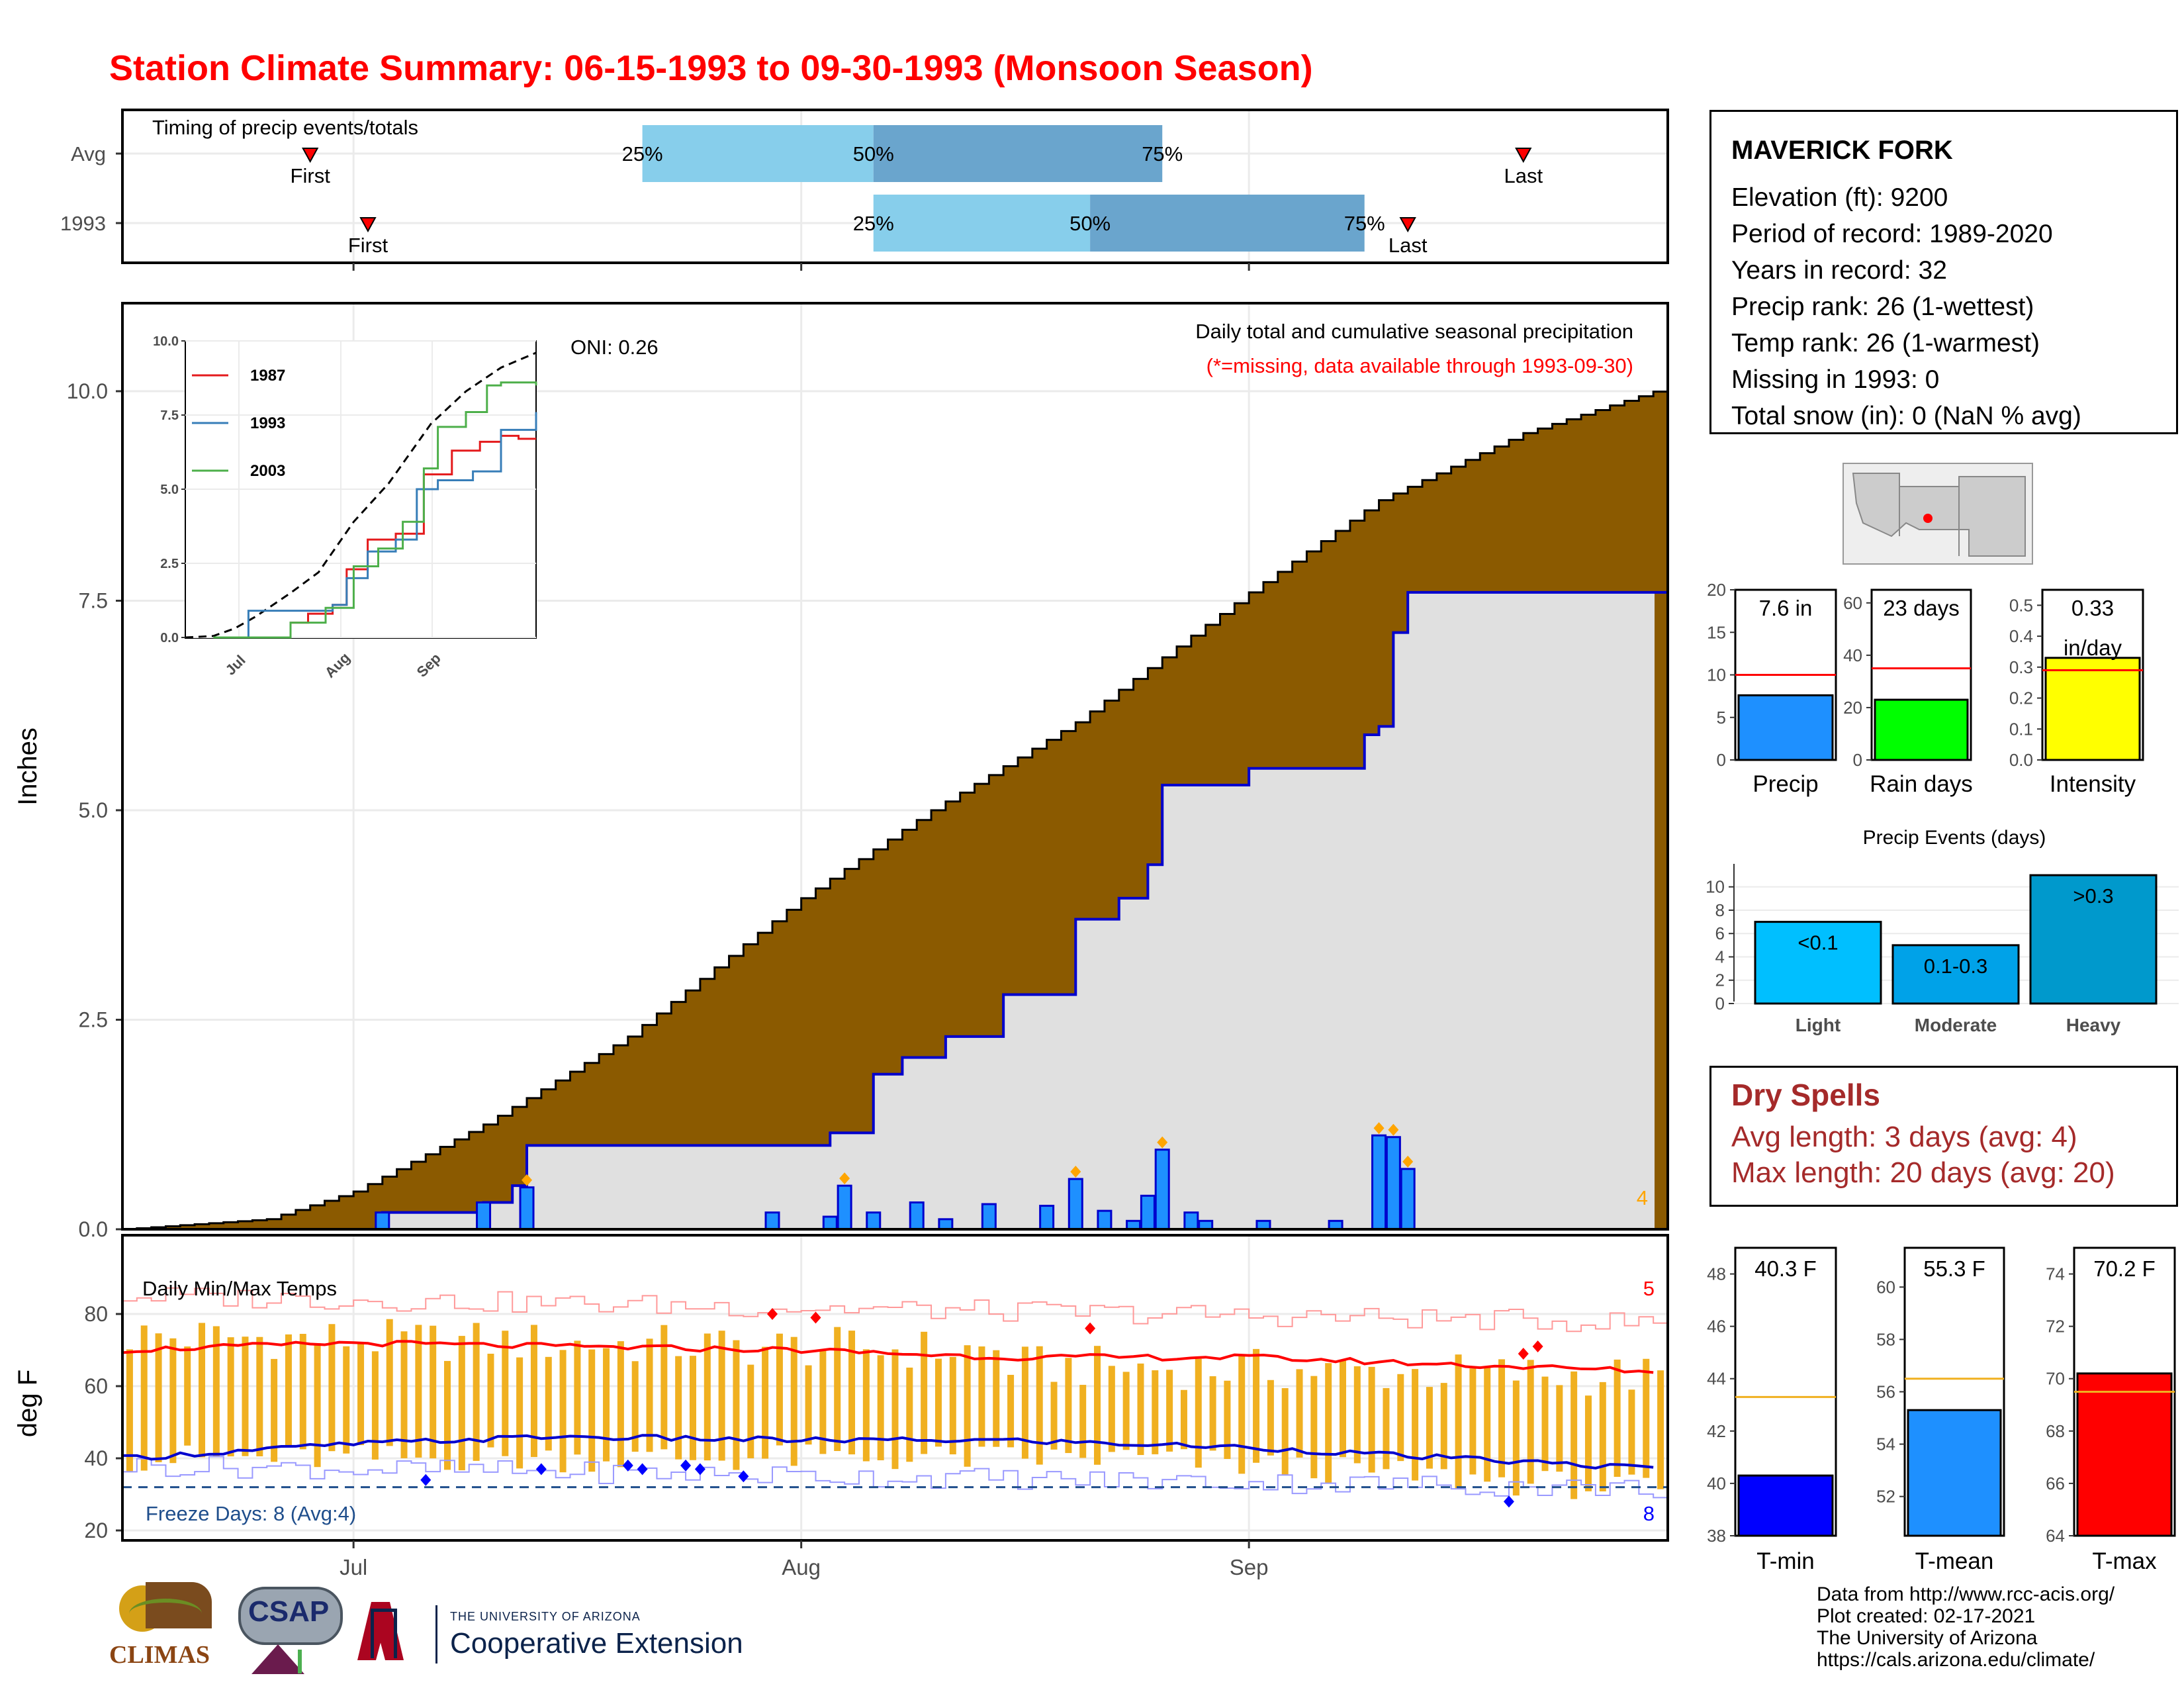 The image size is (2184, 1688). Describe the element at coordinates (1852, 708) in the screenshot. I see `summary-y-tick-label: 20` at that location.